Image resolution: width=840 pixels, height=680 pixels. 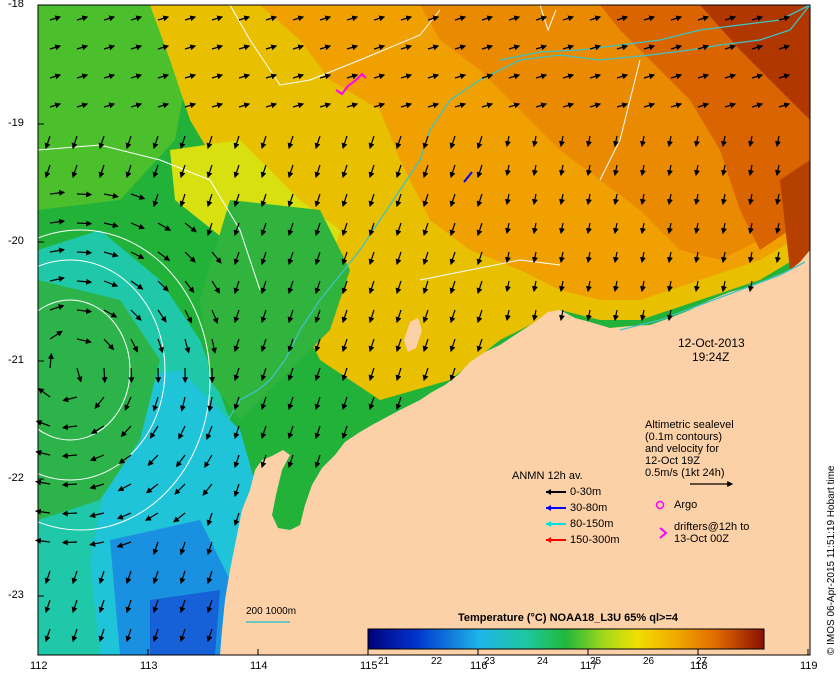 I want to click on colorbar-tick-label: 23, so click(x=490, y=661).